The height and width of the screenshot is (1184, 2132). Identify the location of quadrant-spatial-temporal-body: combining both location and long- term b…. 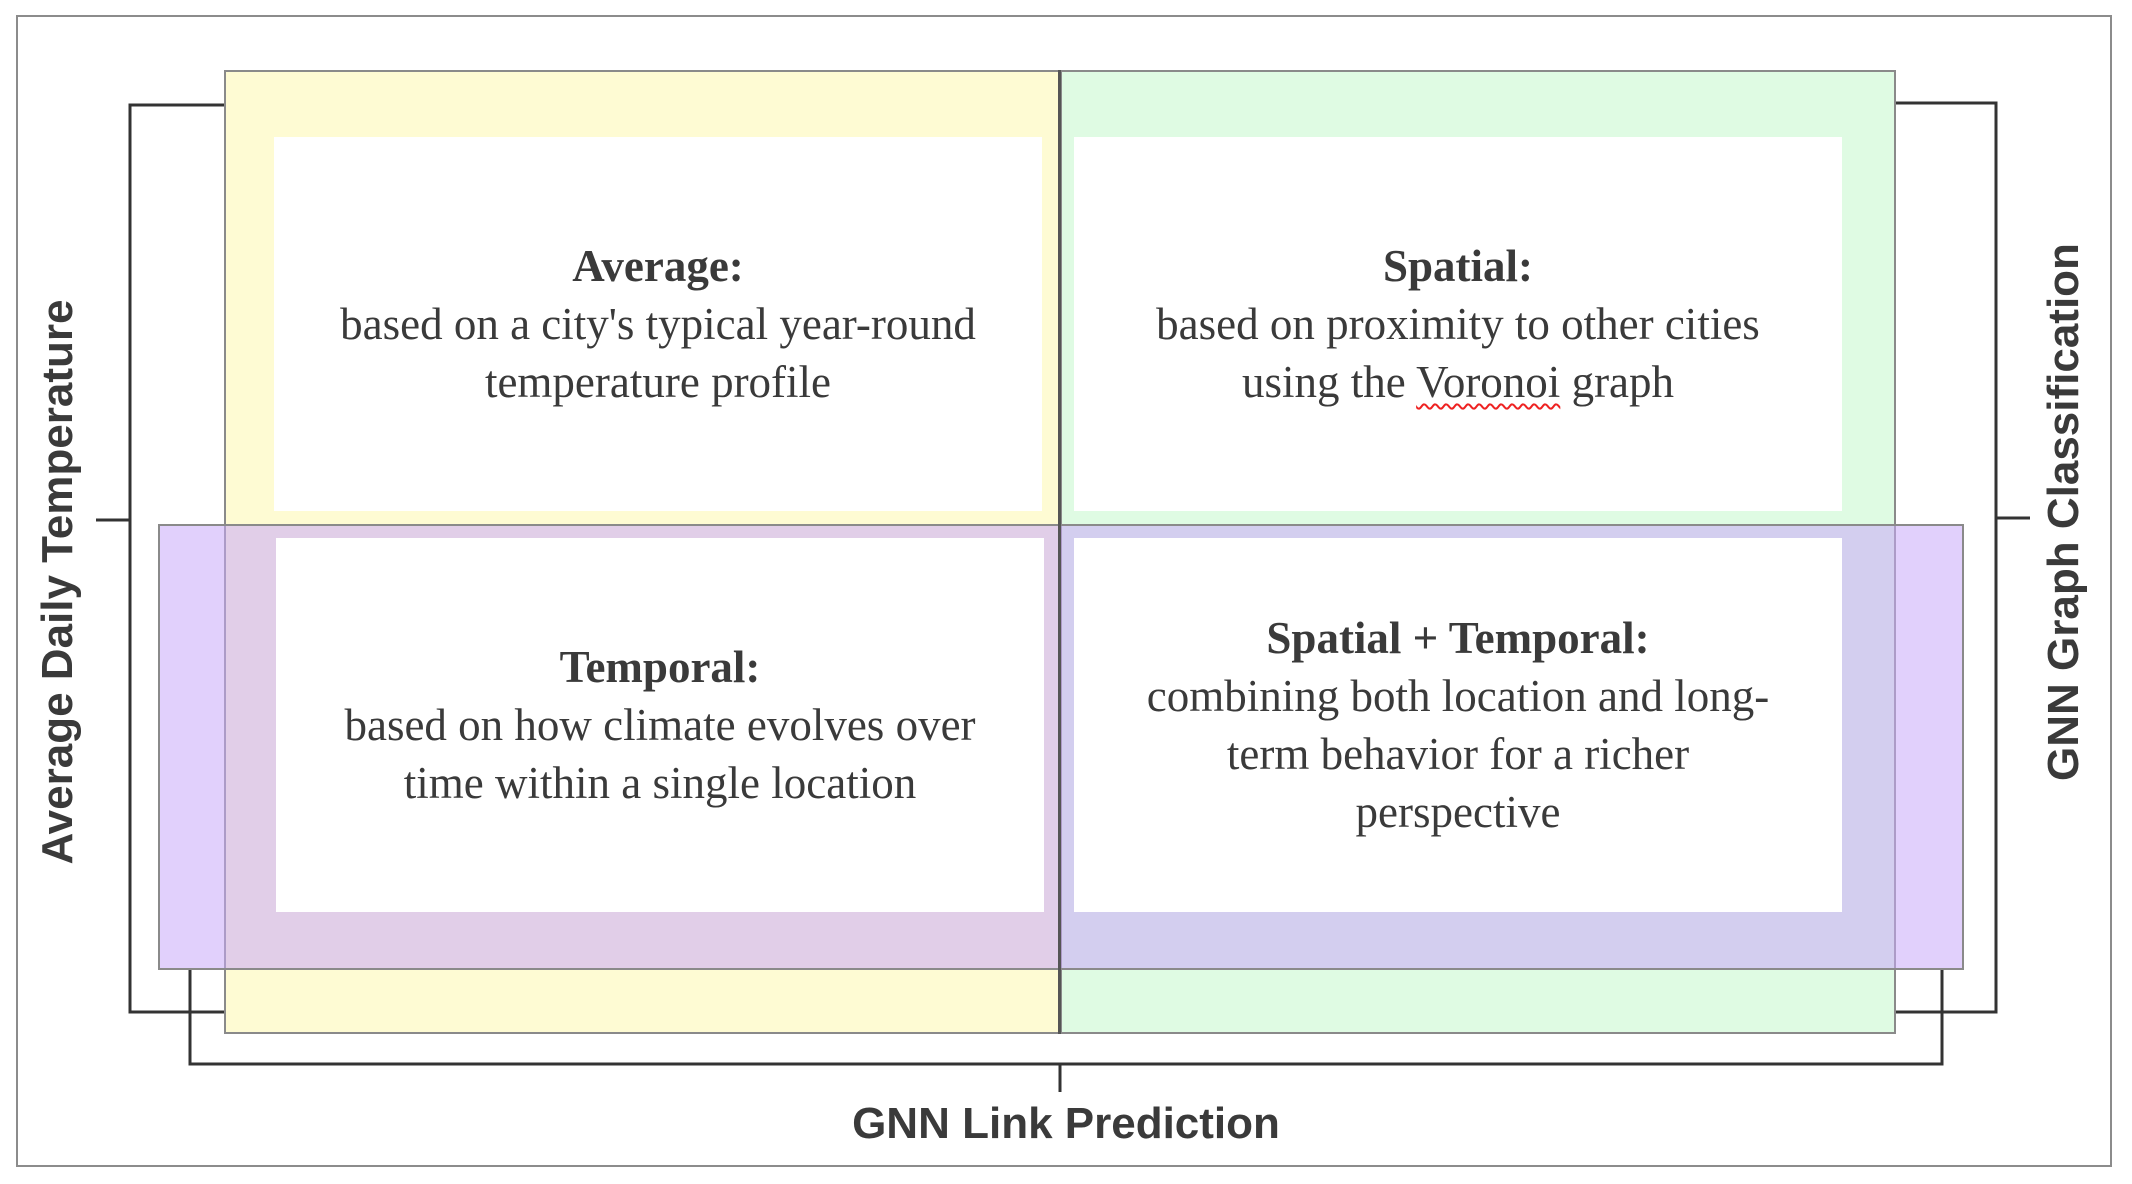
(1458, 754).